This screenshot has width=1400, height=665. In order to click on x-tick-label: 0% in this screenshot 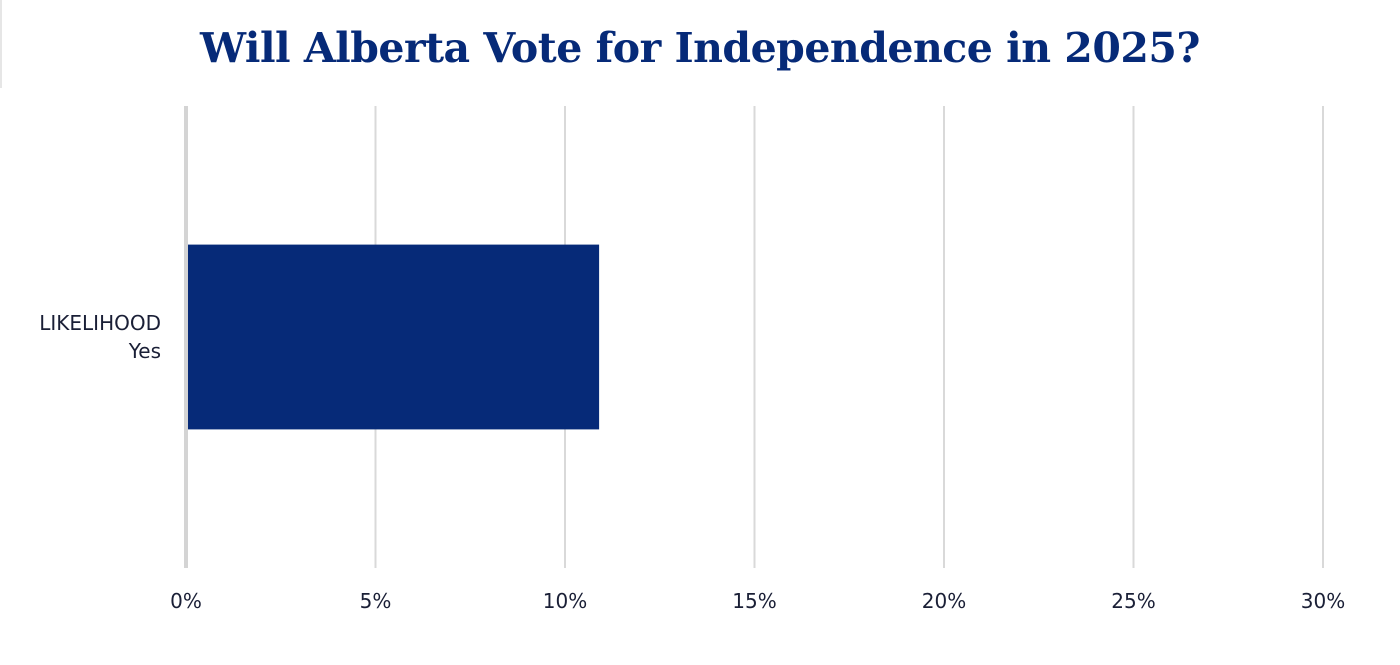, I will do `click(186, 601)`.